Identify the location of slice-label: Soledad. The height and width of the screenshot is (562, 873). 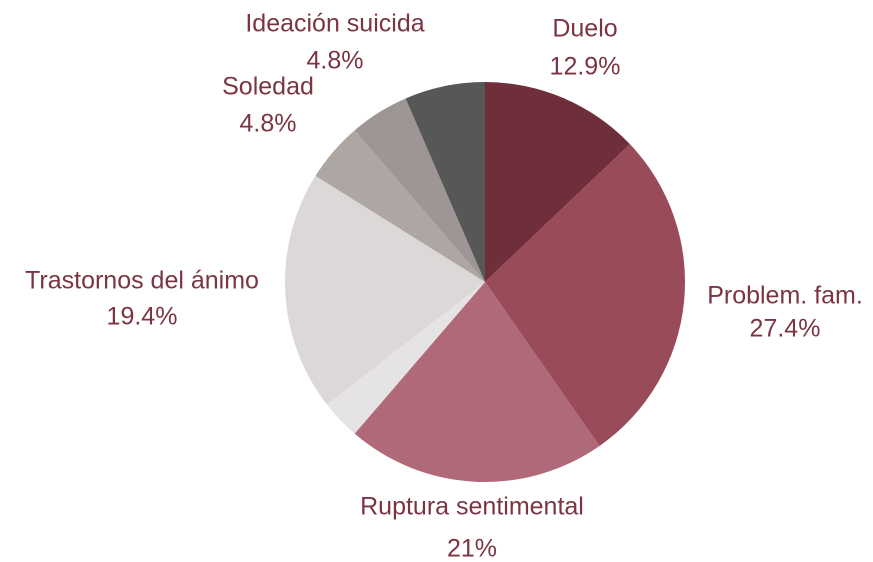
(268, 87).